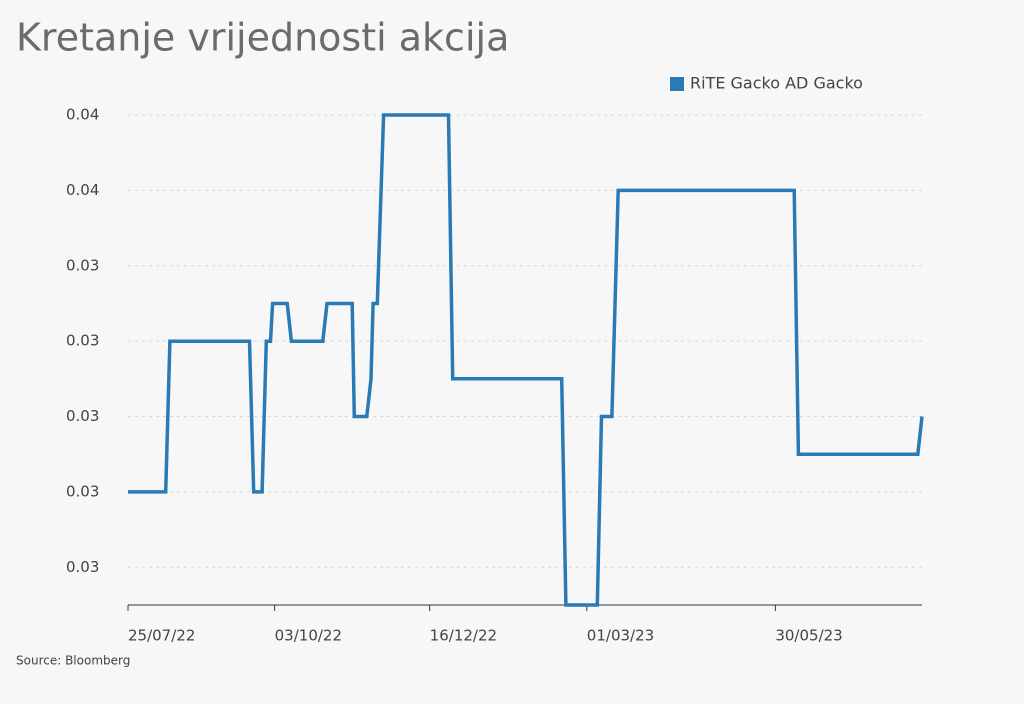 Image resolution: width=1024 pixels, height=704 pixels. Describe the element at coordinates (776, 83) in the screenshot. I see `legend-label: RiTE Gacko AD Gacko` at that location.